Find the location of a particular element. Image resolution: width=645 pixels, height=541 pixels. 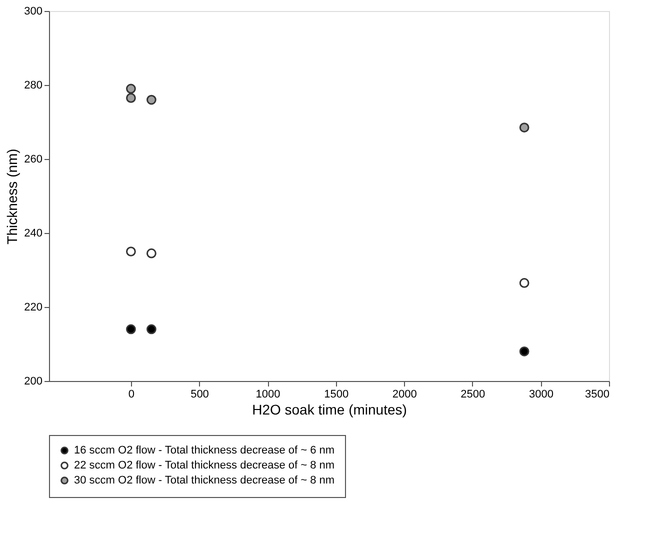

y-axis-title: Thickness (nm) is located at coordinates (12, 196).